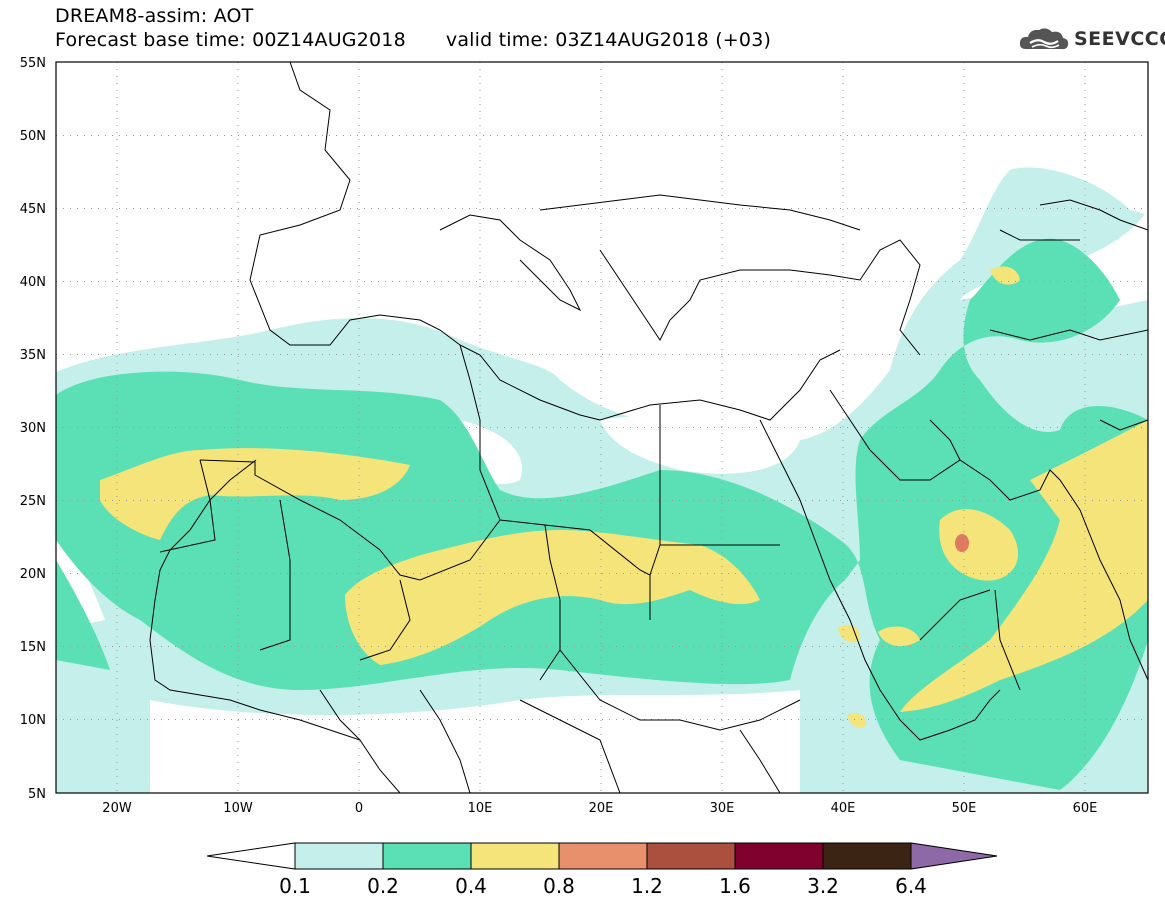 This screenshot has height=905, width=1165. What do you see at coordinates (647, 886) in the screenshot?
I see `colorbar-label: 1.2` at bounding box center [647, 886].